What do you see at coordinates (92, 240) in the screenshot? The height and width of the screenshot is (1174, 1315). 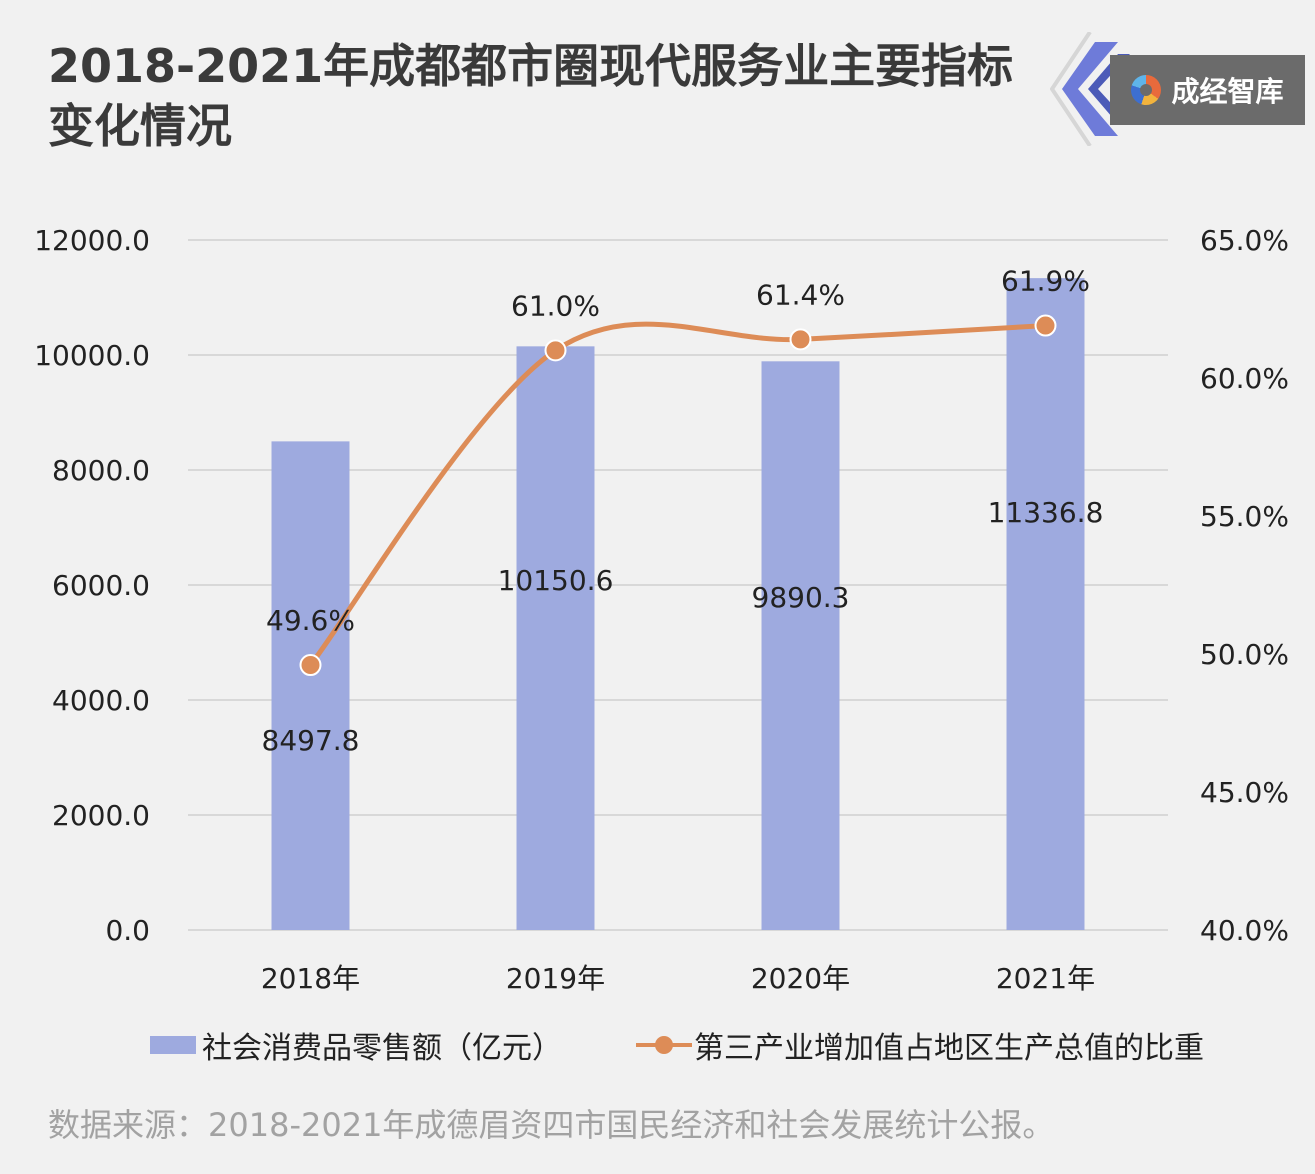 I see `y-left-tick-label: 12000.0` at bounding box center [92, 240].